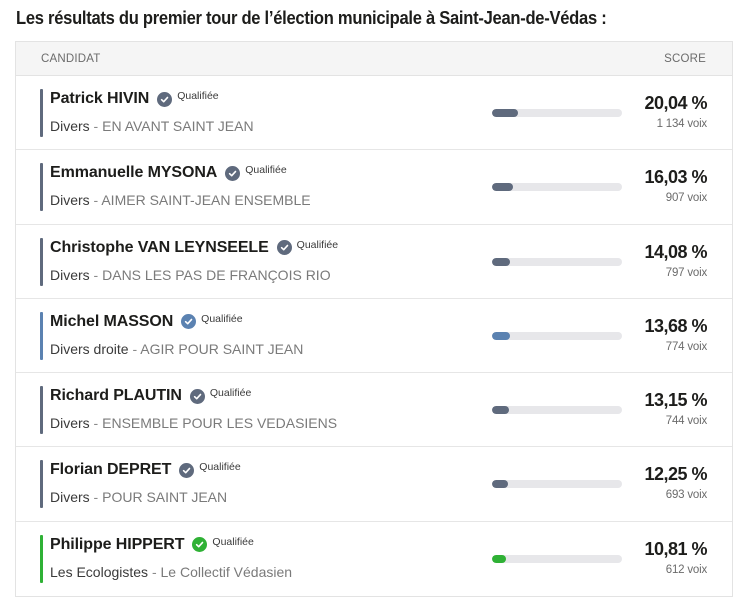  I want to click on candidate-name-line: Florian DEPRET Qualifiée, so click(145, 470).